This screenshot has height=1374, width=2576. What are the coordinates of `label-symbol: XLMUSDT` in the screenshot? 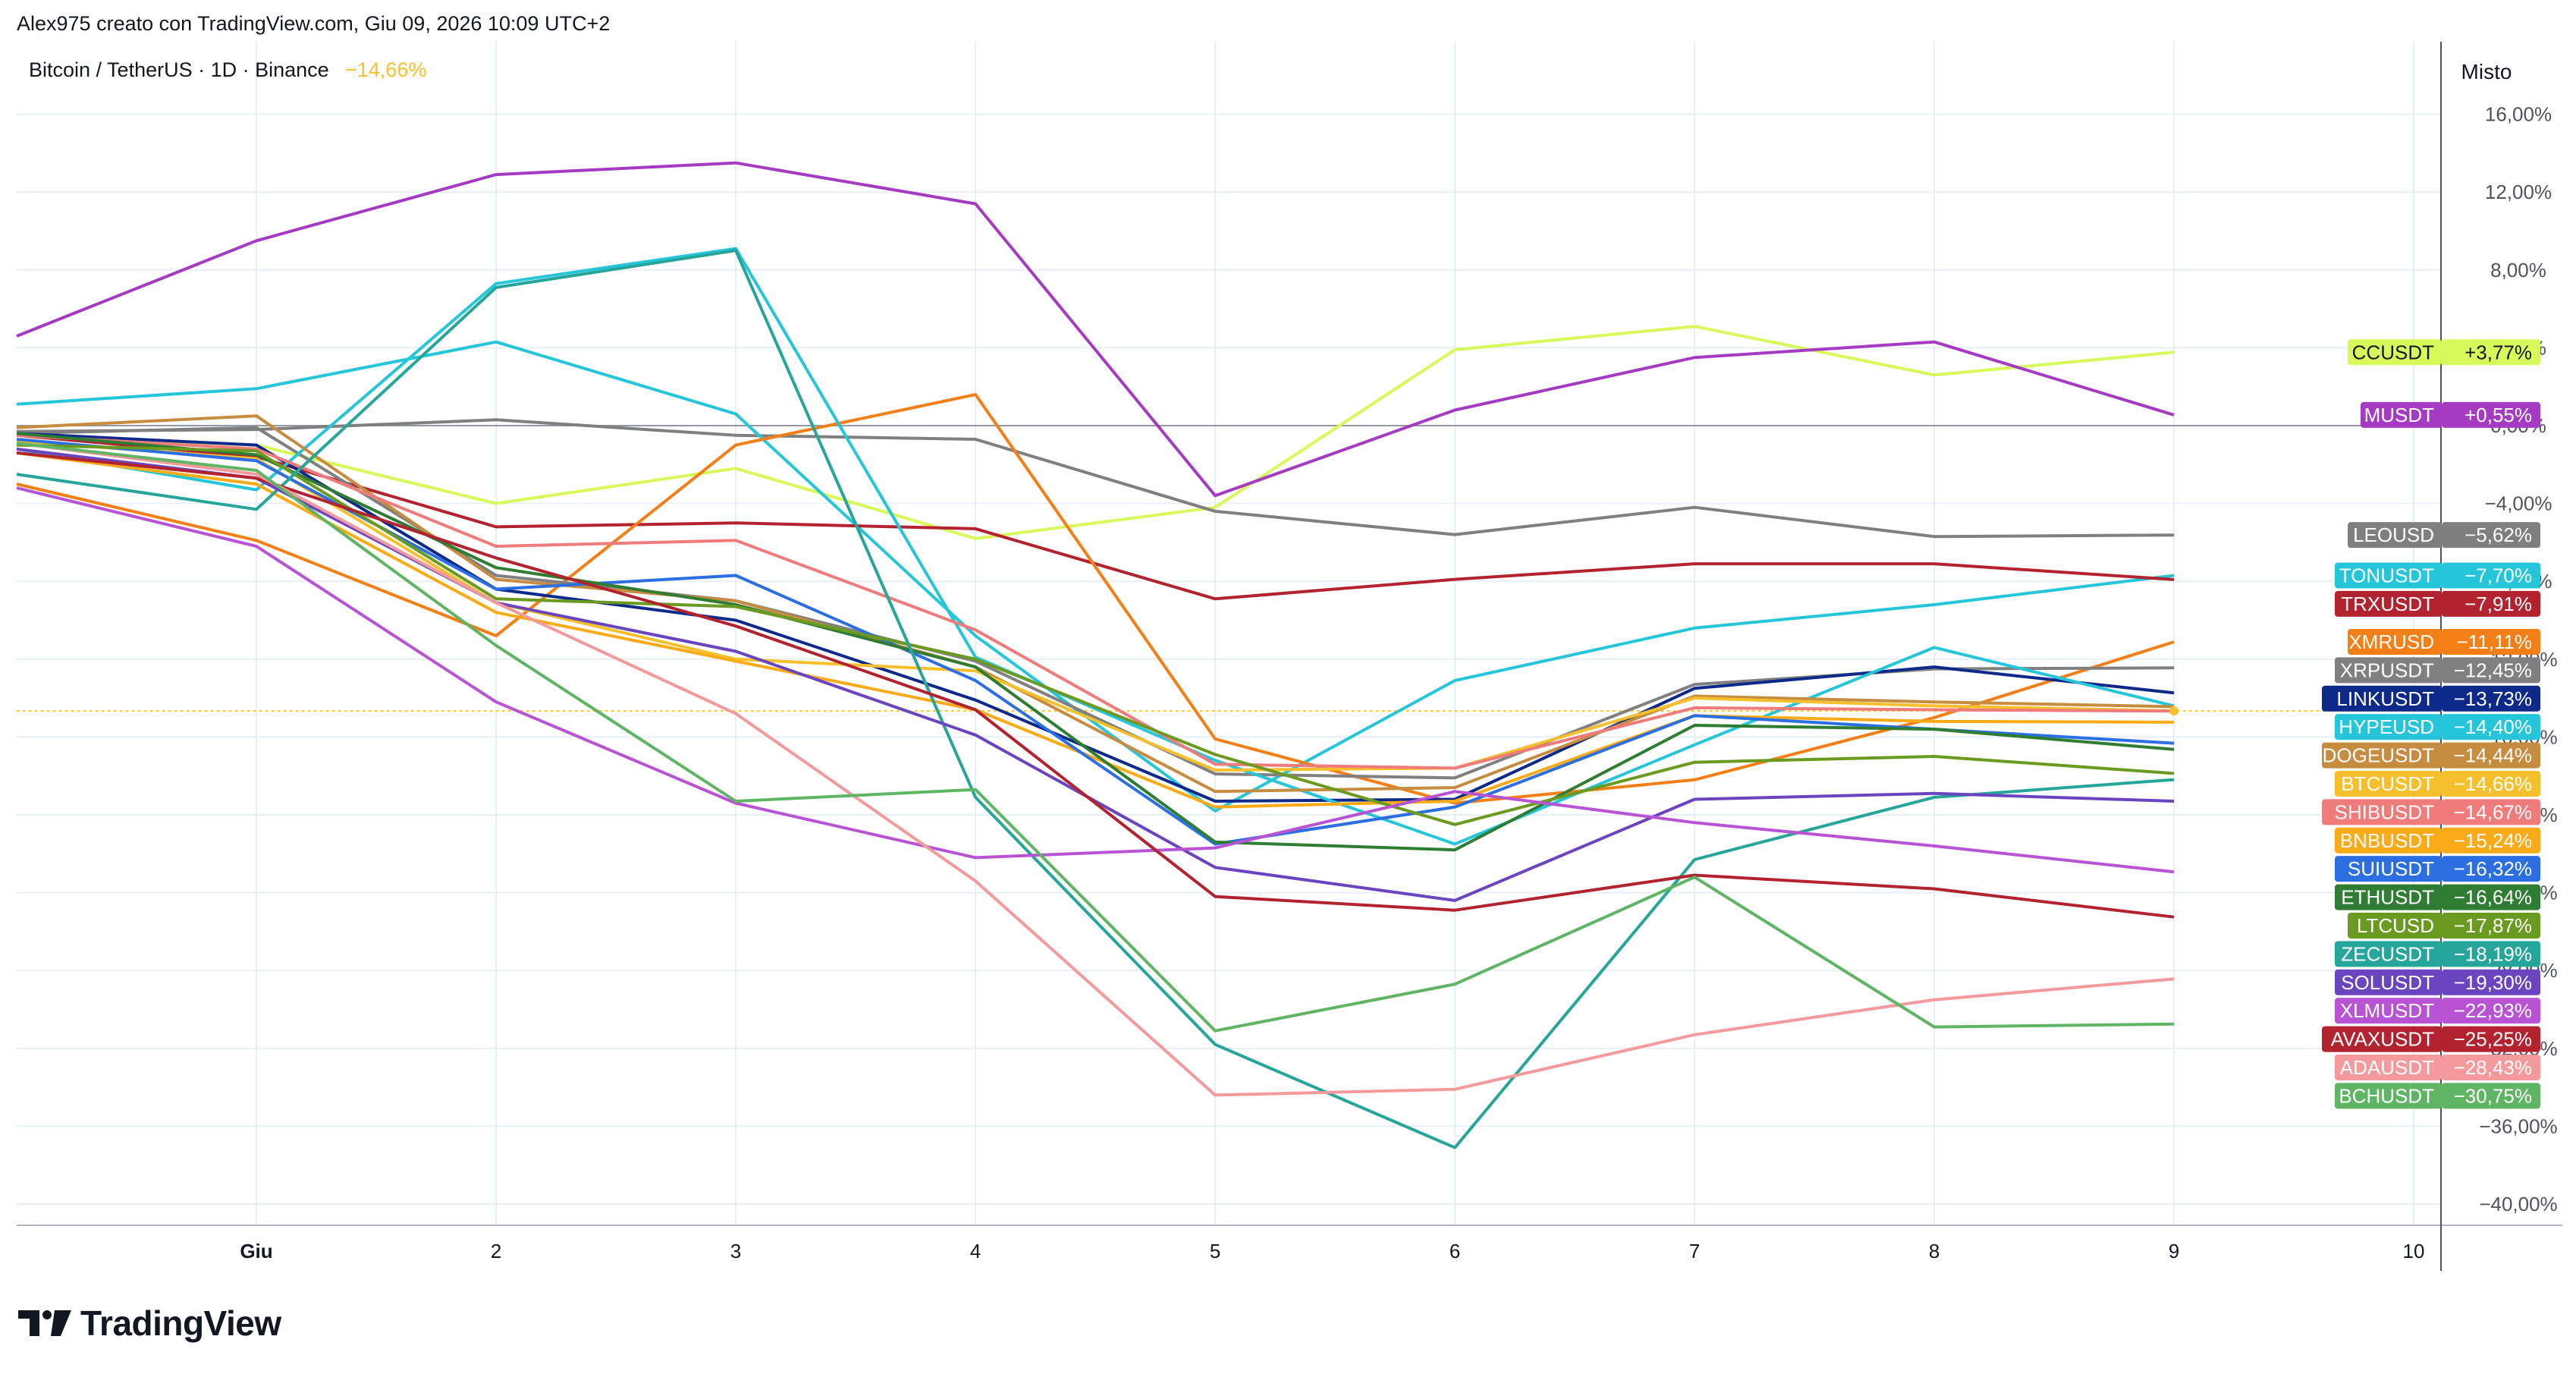 It's located at (2387, 1011).